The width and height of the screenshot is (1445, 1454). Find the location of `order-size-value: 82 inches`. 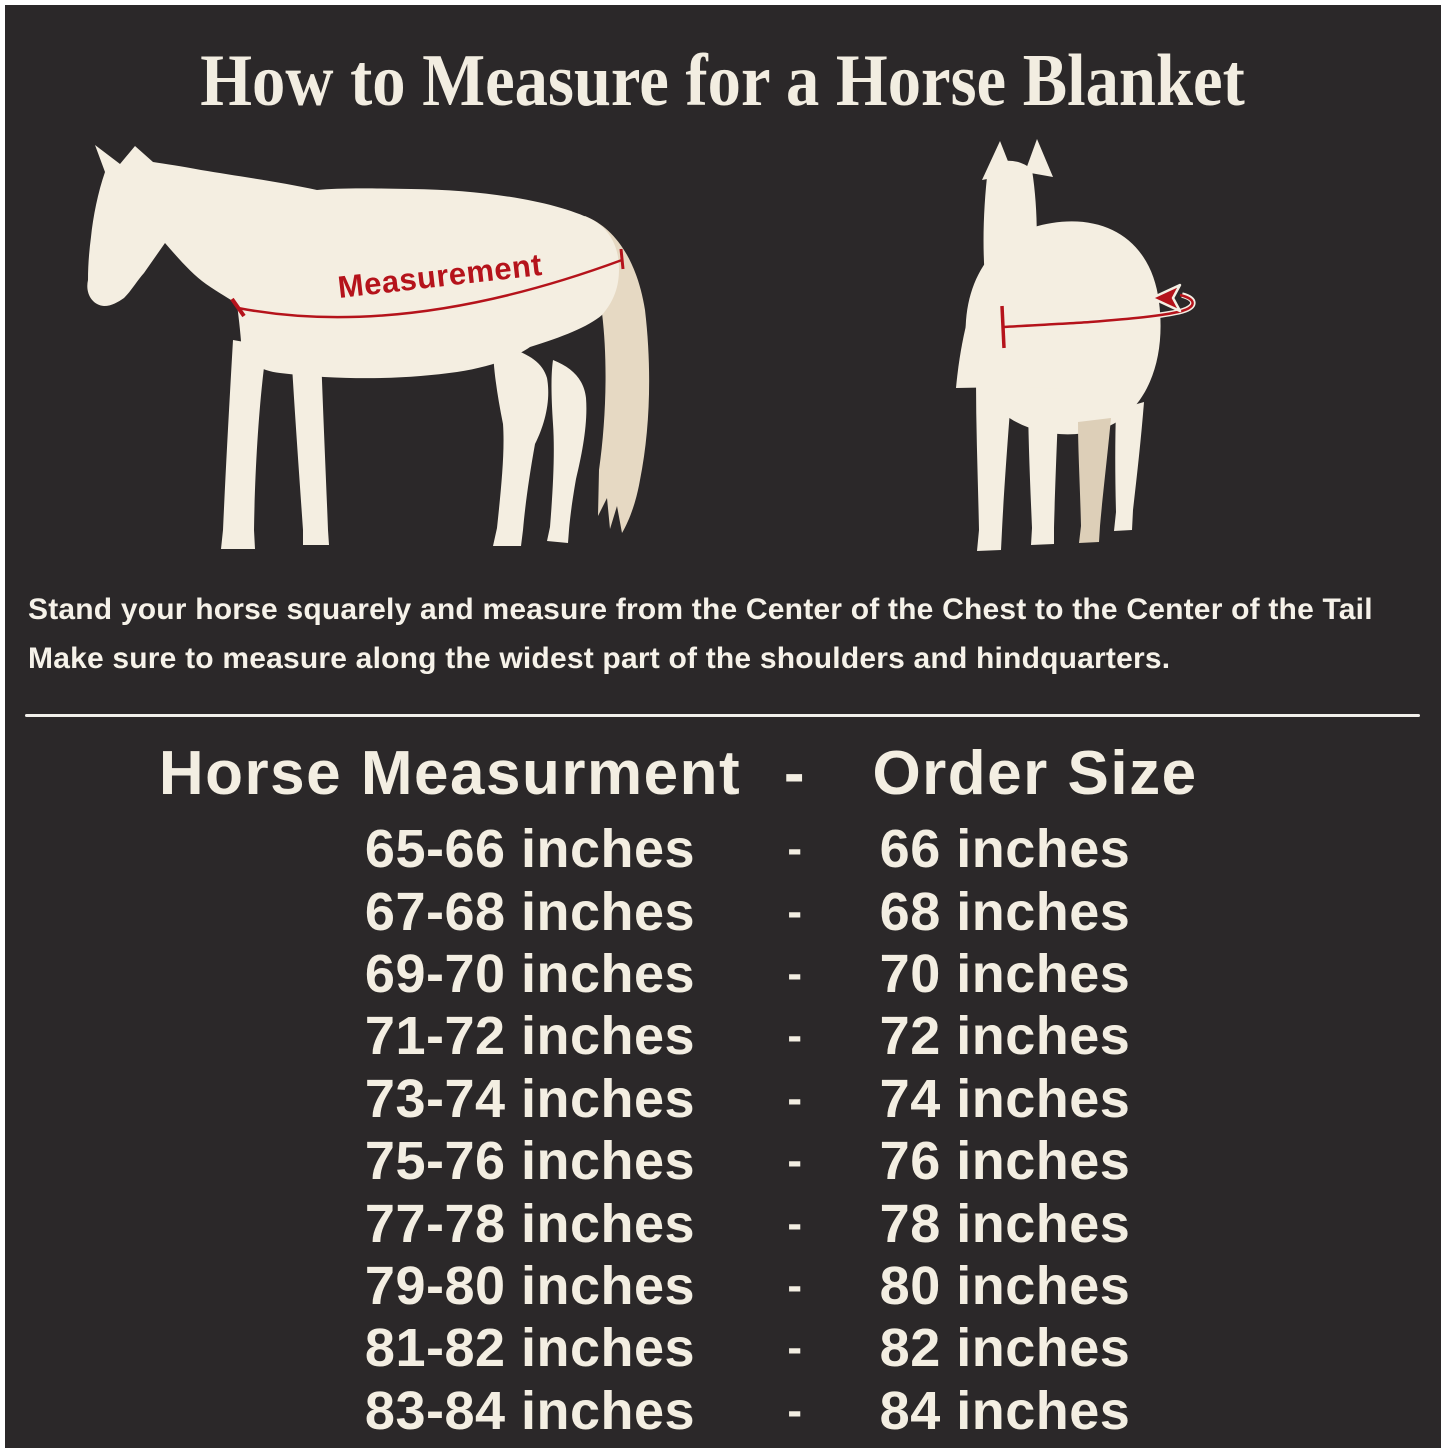

order-size-value: 82 inches is located at coordinates (1005, 1348).